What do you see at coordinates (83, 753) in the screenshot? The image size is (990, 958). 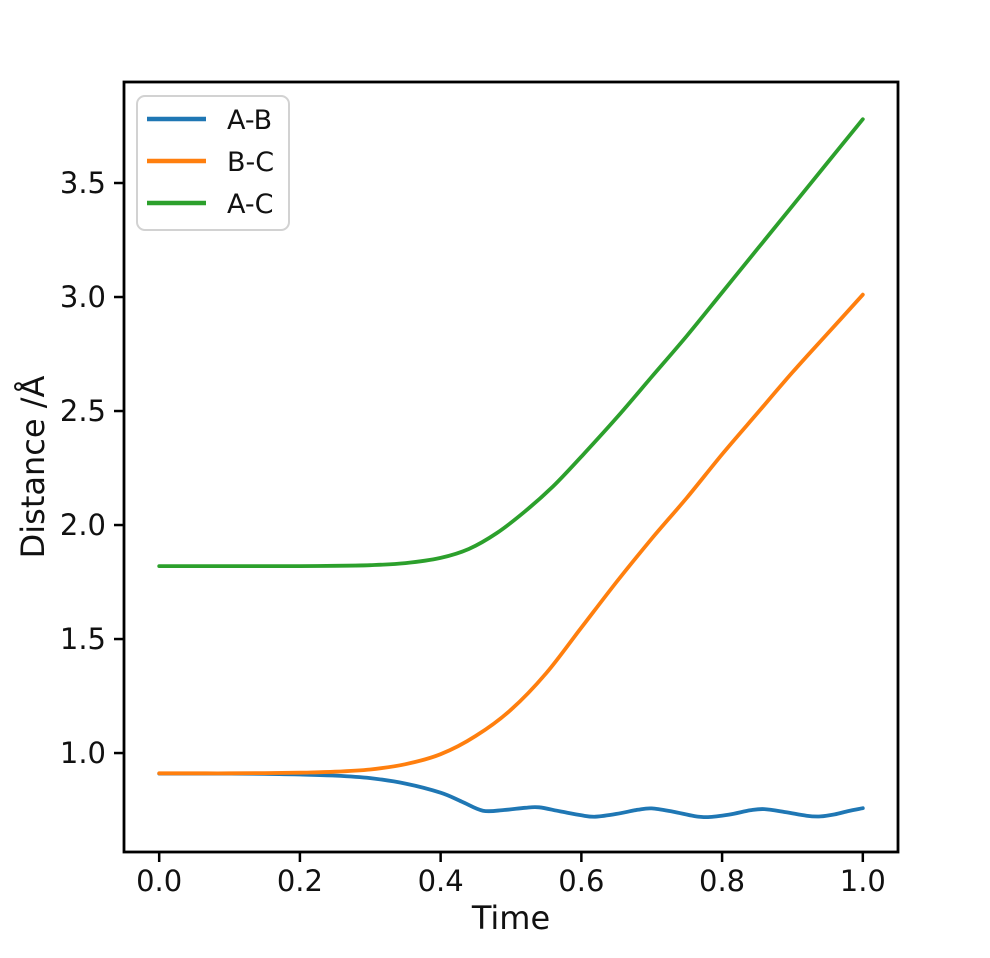 I see `y-tick-label: 1.0` at bounding box center [83, 753].